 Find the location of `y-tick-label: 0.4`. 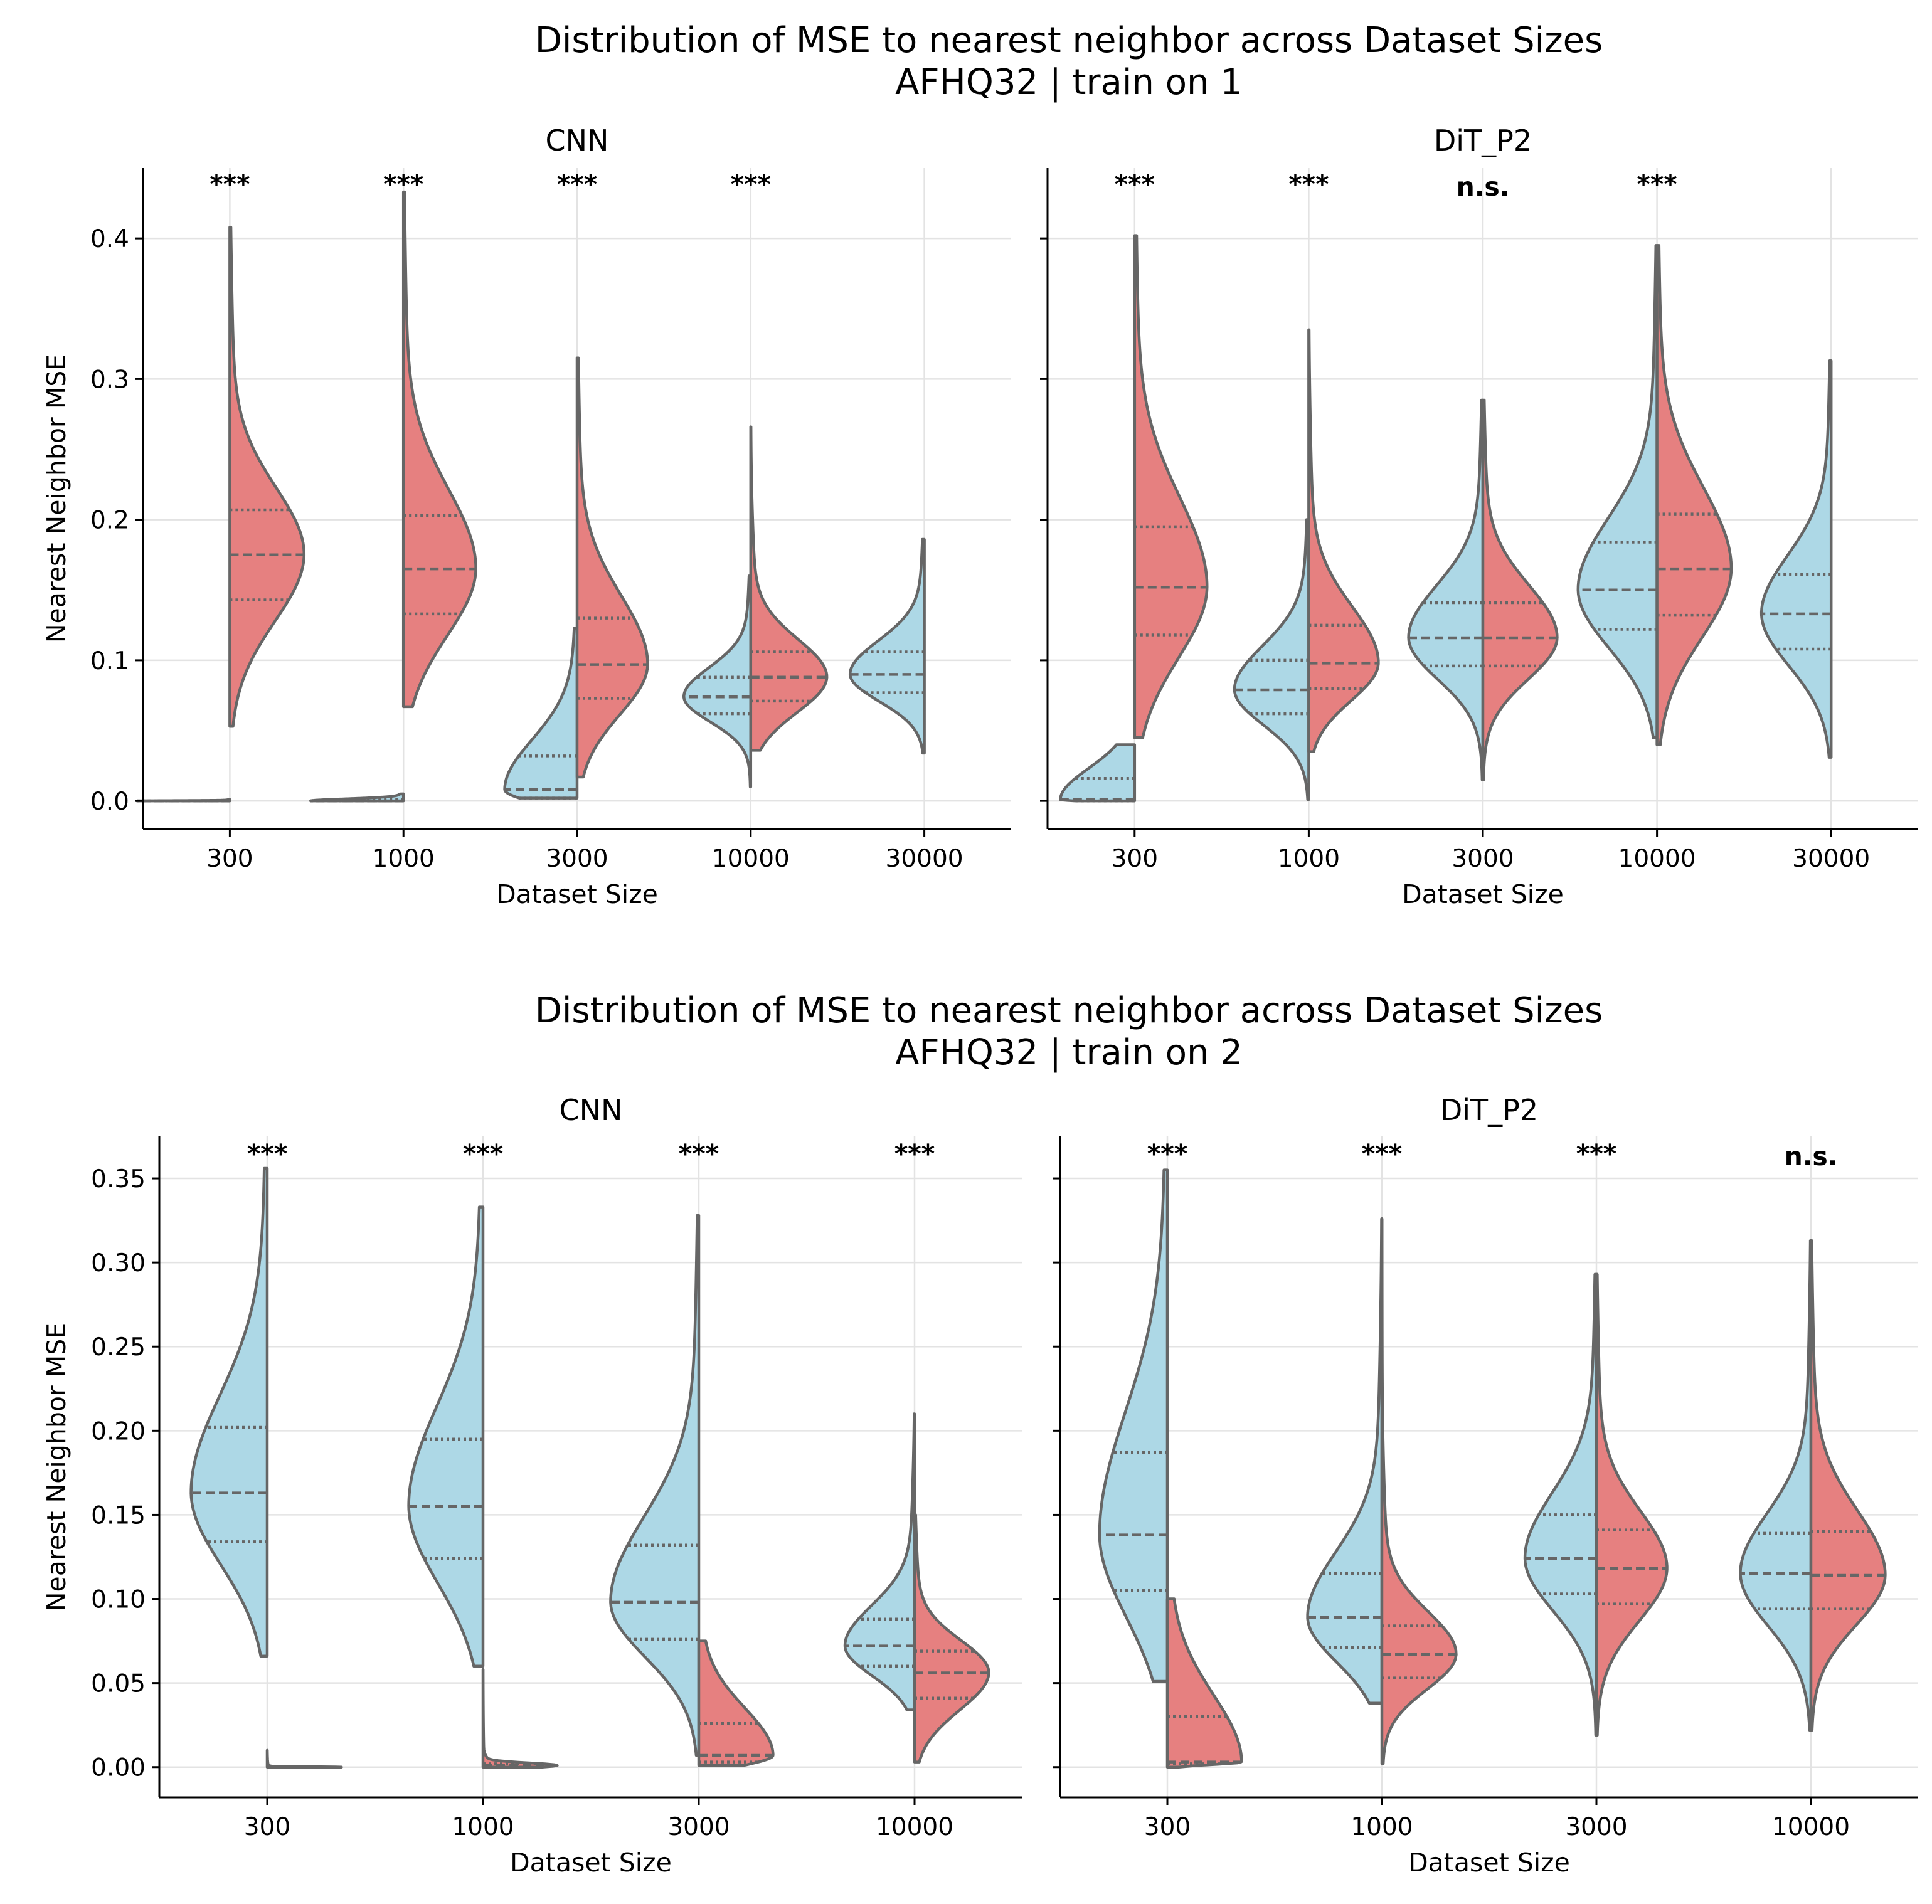

y-tick-label: 0.4 is located at coordinates (109, 239).